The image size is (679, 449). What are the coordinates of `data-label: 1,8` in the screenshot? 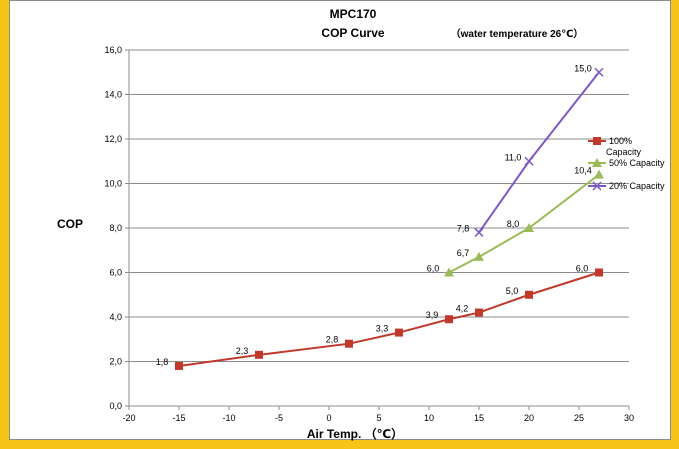 It's located at (162, 362).